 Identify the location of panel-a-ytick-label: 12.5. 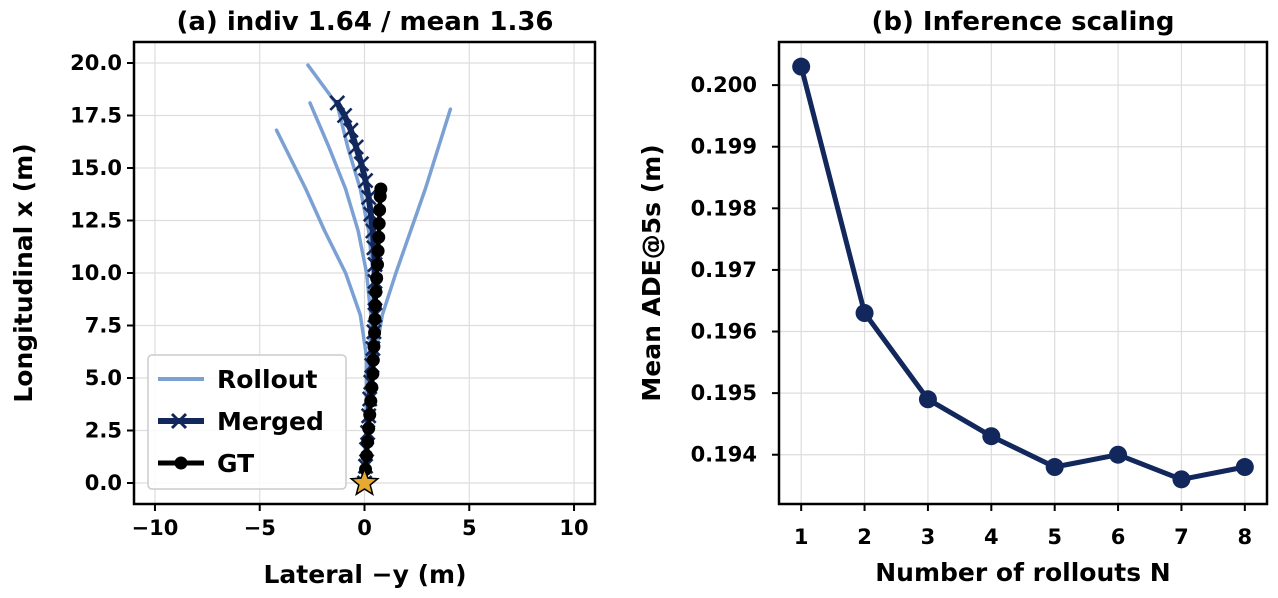
(96, 221).